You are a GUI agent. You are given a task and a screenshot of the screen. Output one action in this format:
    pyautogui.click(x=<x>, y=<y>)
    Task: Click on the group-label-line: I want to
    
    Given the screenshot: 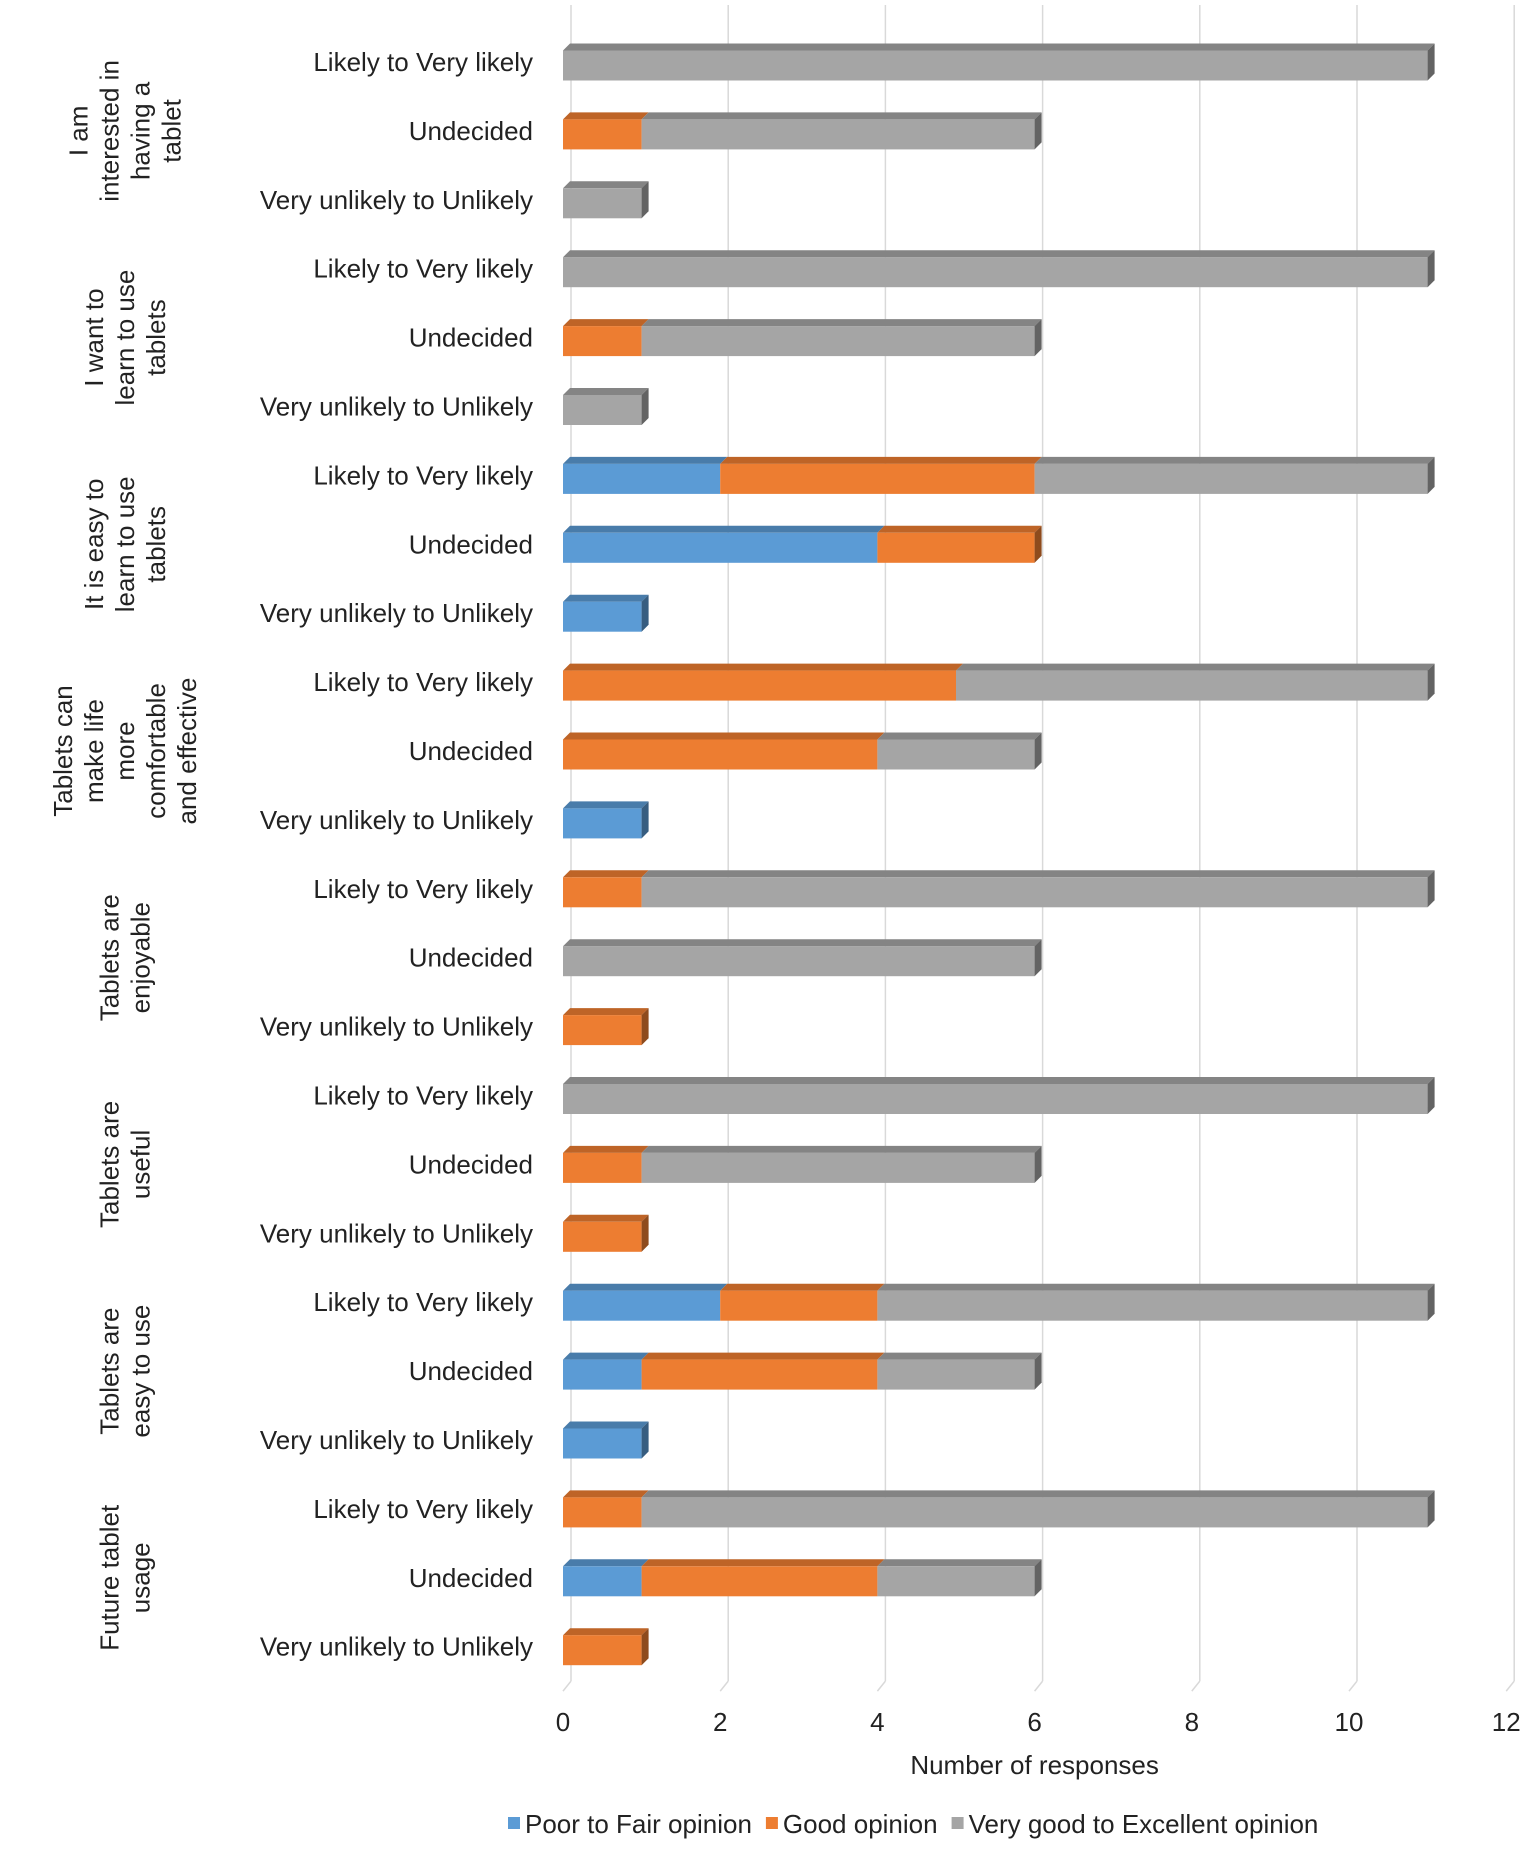 What is the action you would take?
    pyautogui.click(x=94, y=337)
    